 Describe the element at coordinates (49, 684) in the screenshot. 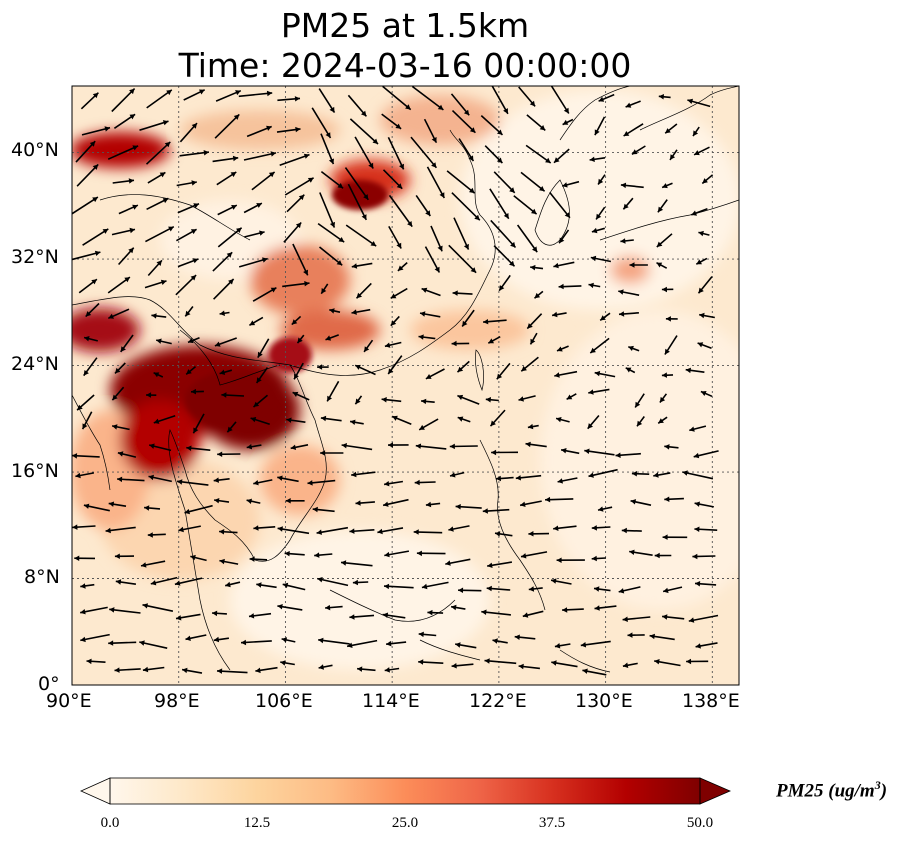

I see `lat-tick-0: 0°` at that location.